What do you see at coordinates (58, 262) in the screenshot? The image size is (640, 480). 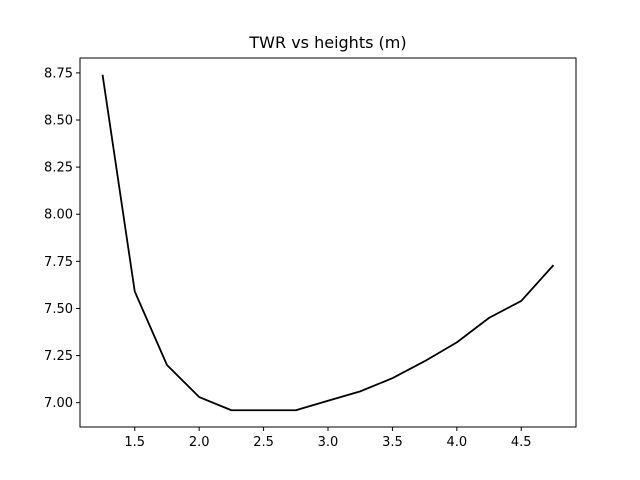 I see `y-tick-label: 7.75` at bounding box center [58, 262].